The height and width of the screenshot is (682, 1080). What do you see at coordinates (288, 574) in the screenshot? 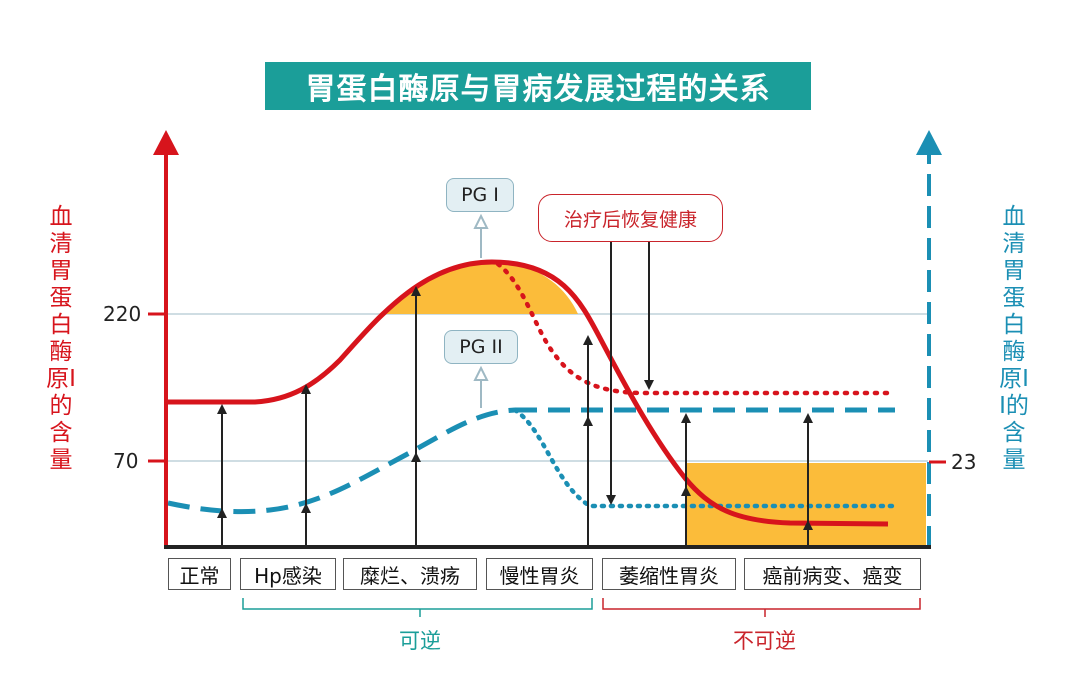
I see `stage-hp-infection: Hp感染` at bounding box center [288, 574].